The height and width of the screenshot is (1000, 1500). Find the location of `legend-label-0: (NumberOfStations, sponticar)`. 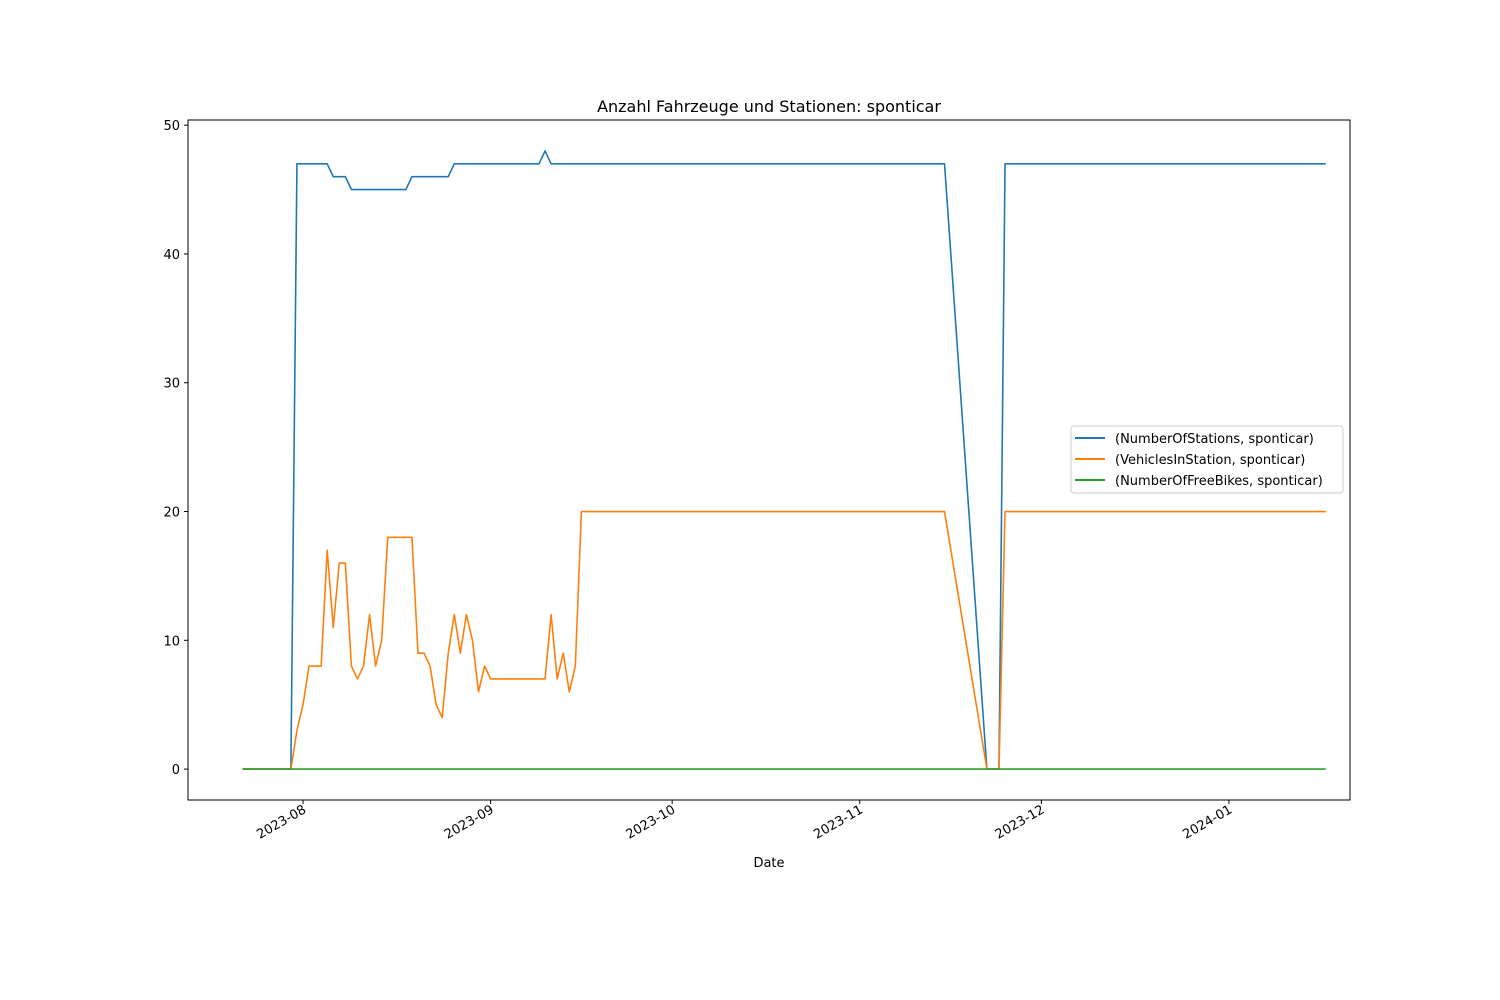

legend-label-0: (NumberOfStations, sponticar) is located at coordinates (1214, 439).